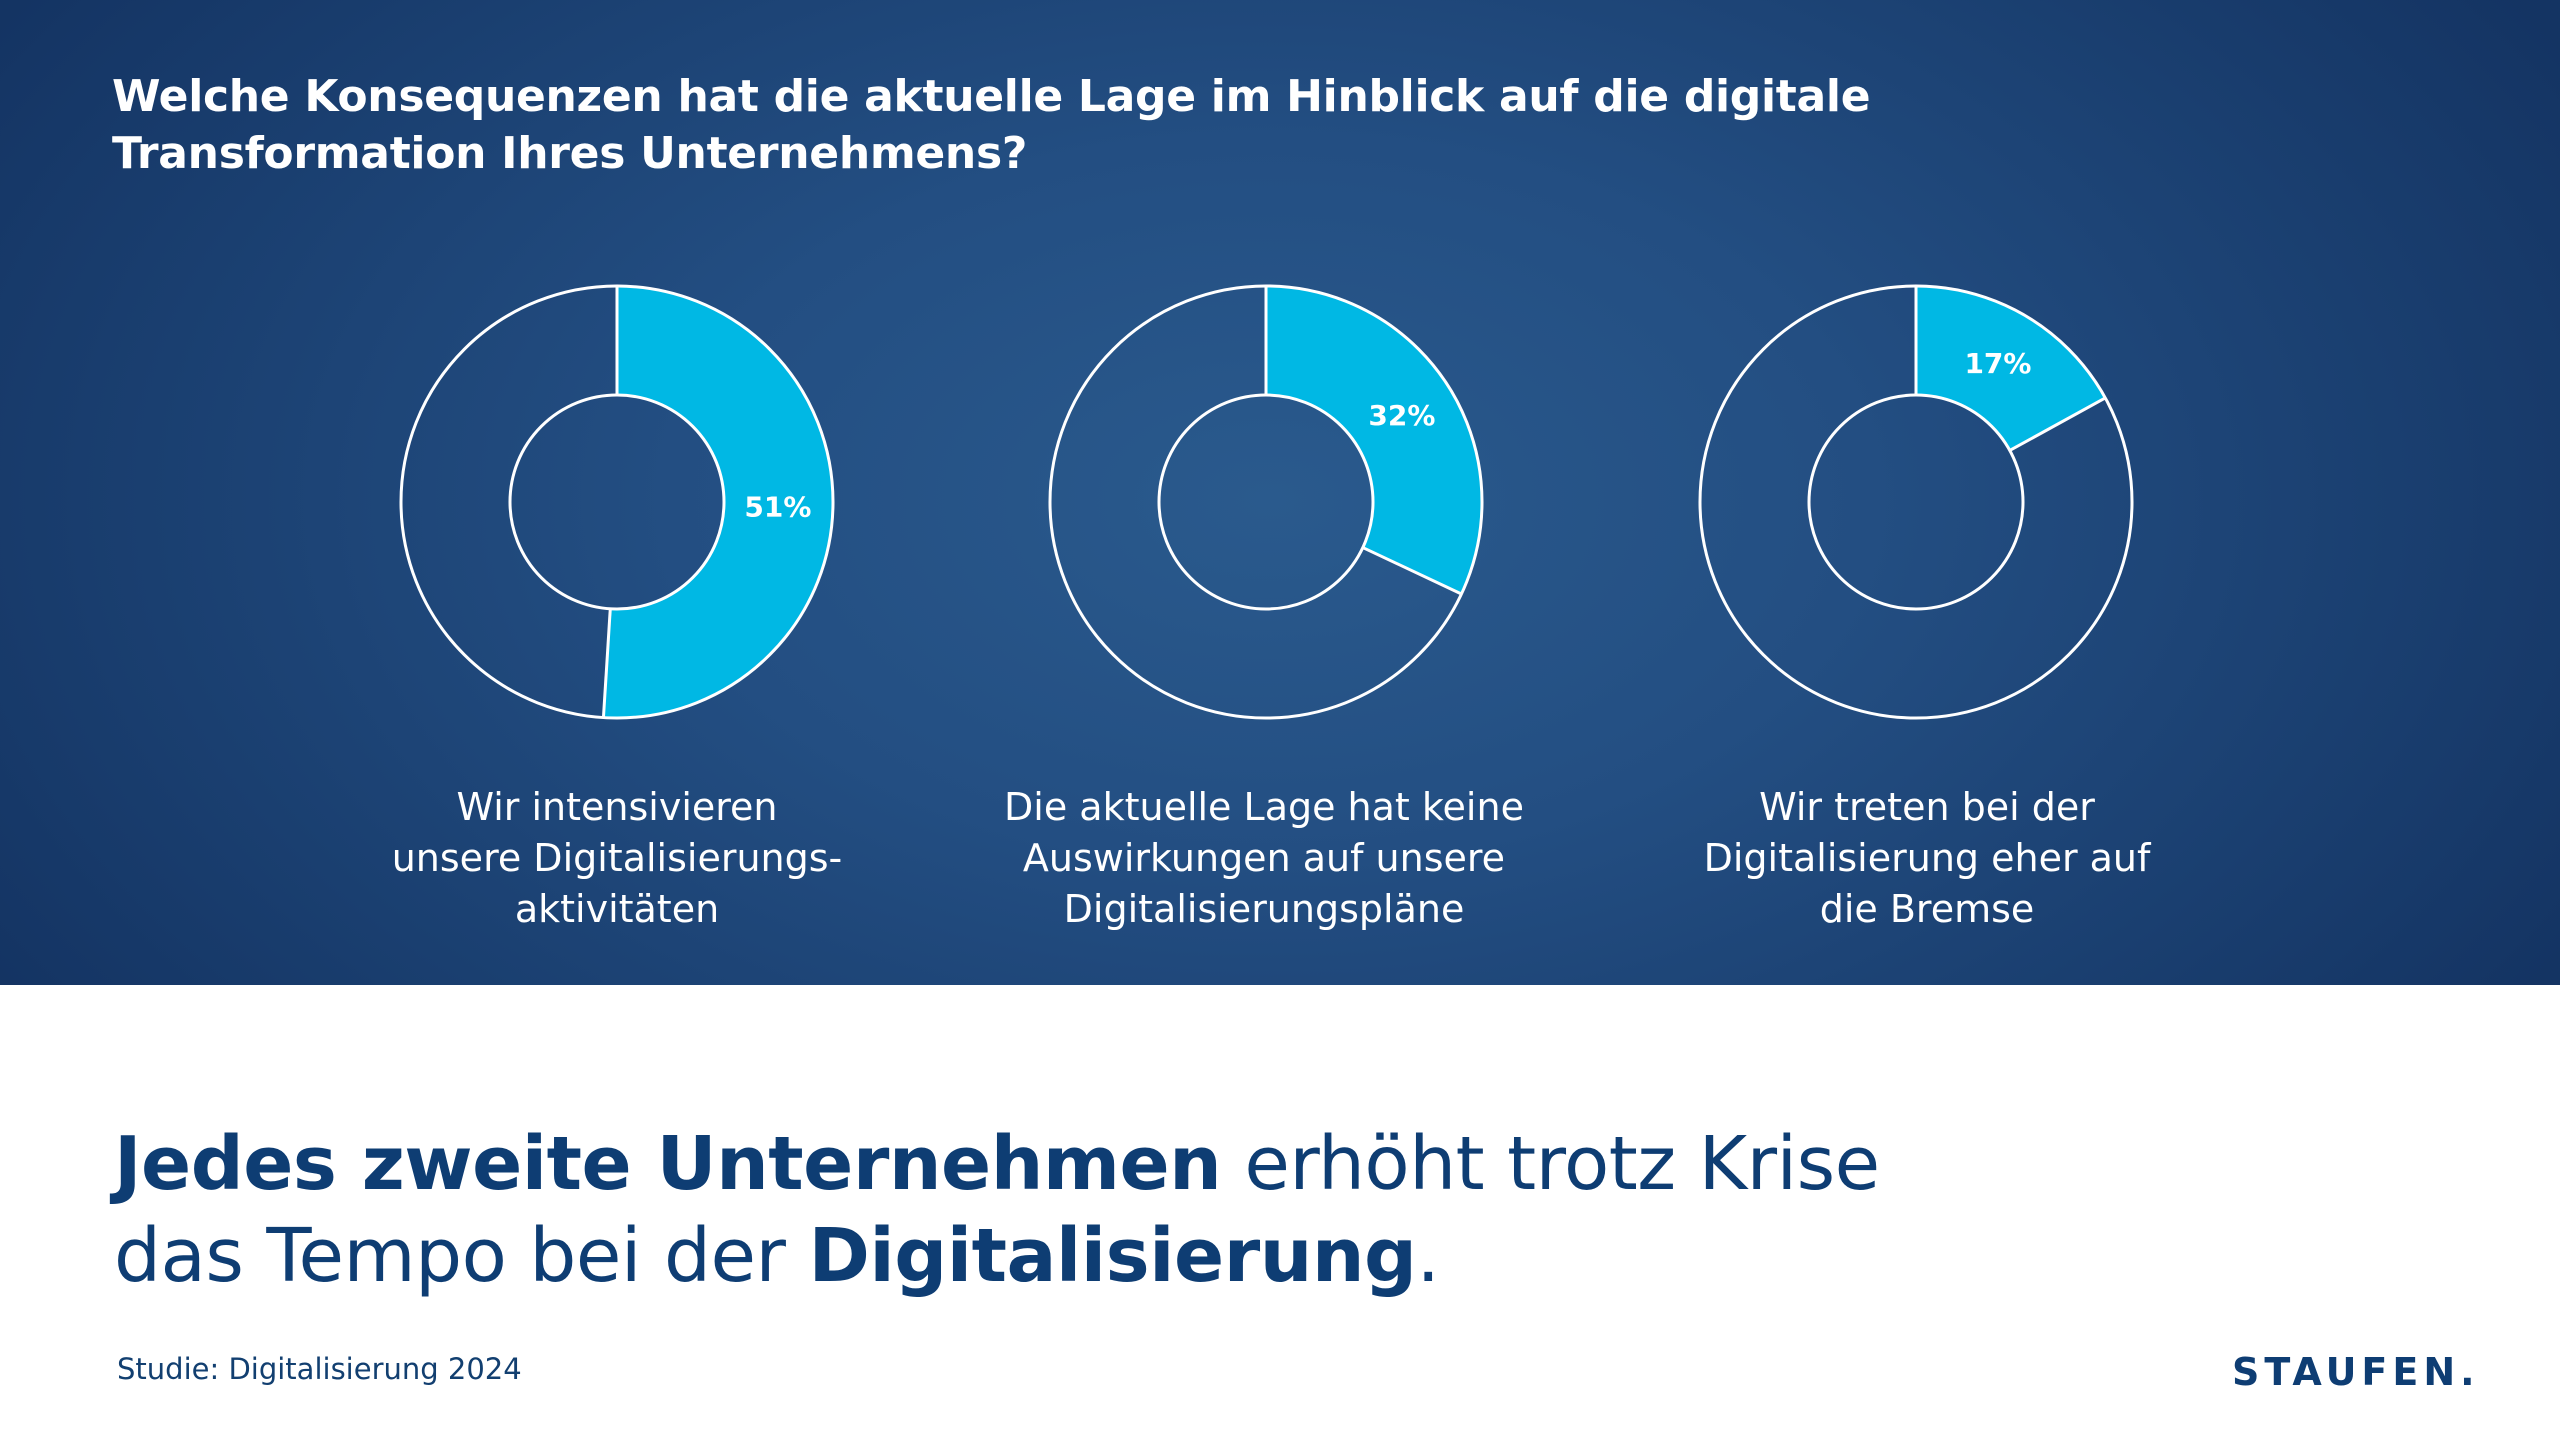  Describe the element at coordinates (1112, 1256) in the screenshot. I see `headline-bold-2: Digitalisierung` at that location.